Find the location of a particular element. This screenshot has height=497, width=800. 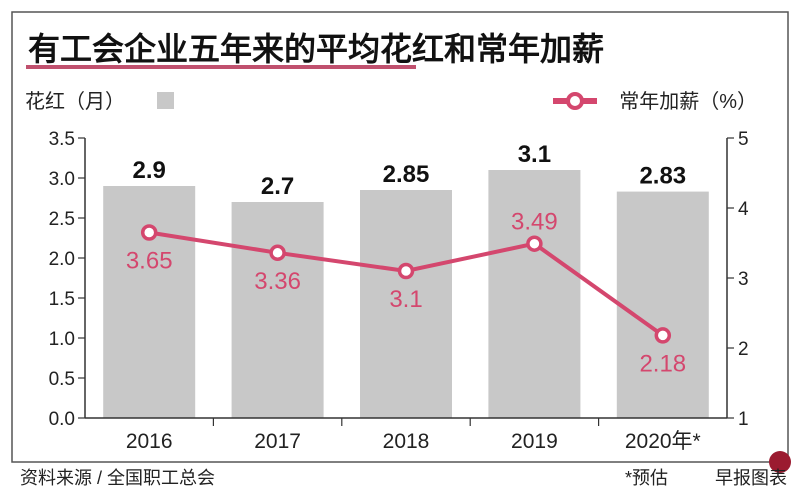

right-tick-label: 4 is located at coordinates (743, 209).